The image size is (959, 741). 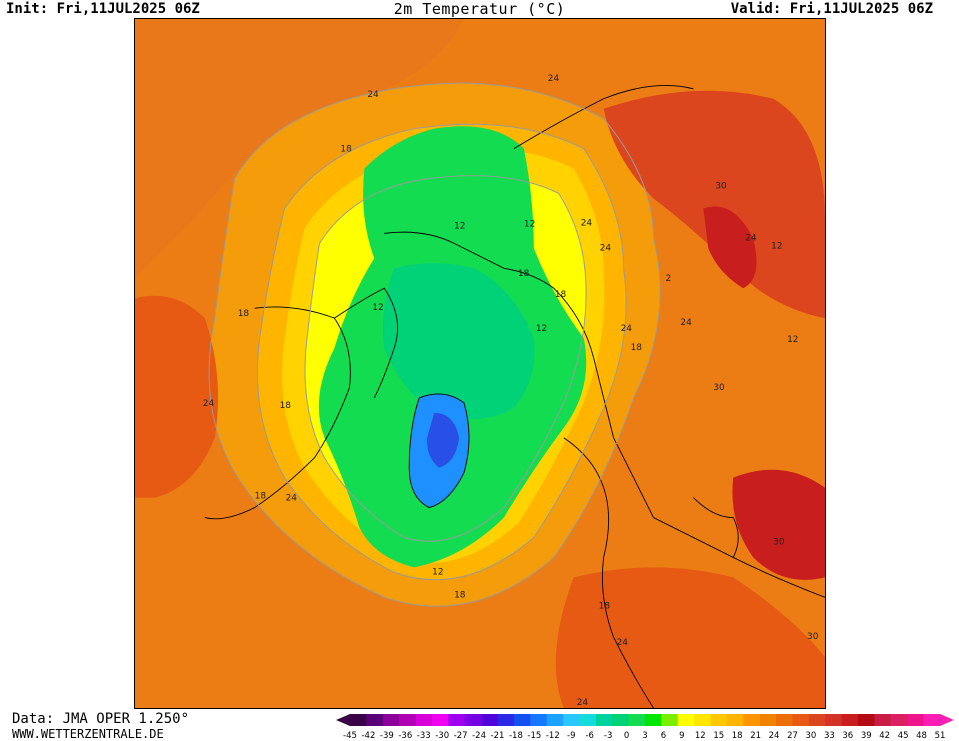 What do you see at coordinates (534, 736) in the screenshot?
I see `legend-tick-label: -15` at bounding box center [534, 736].